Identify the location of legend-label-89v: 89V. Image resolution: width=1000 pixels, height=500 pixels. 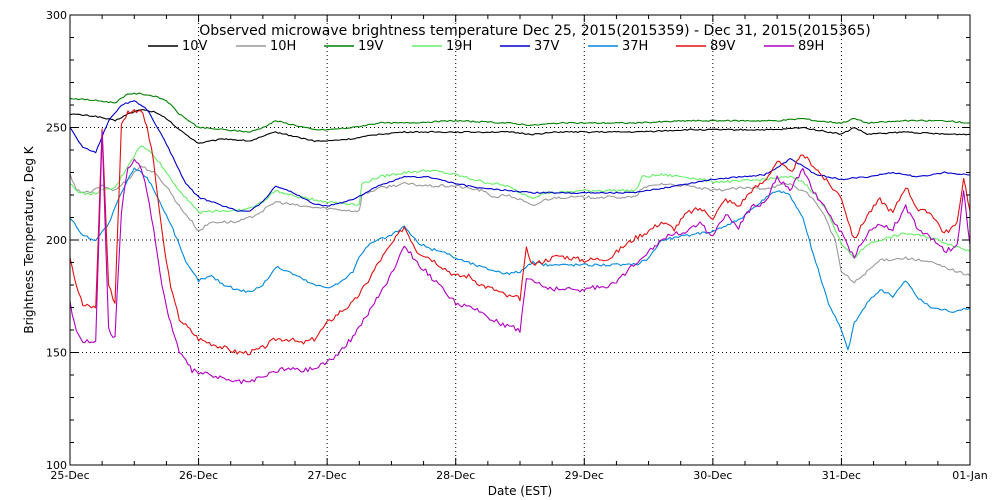
(723, 46).